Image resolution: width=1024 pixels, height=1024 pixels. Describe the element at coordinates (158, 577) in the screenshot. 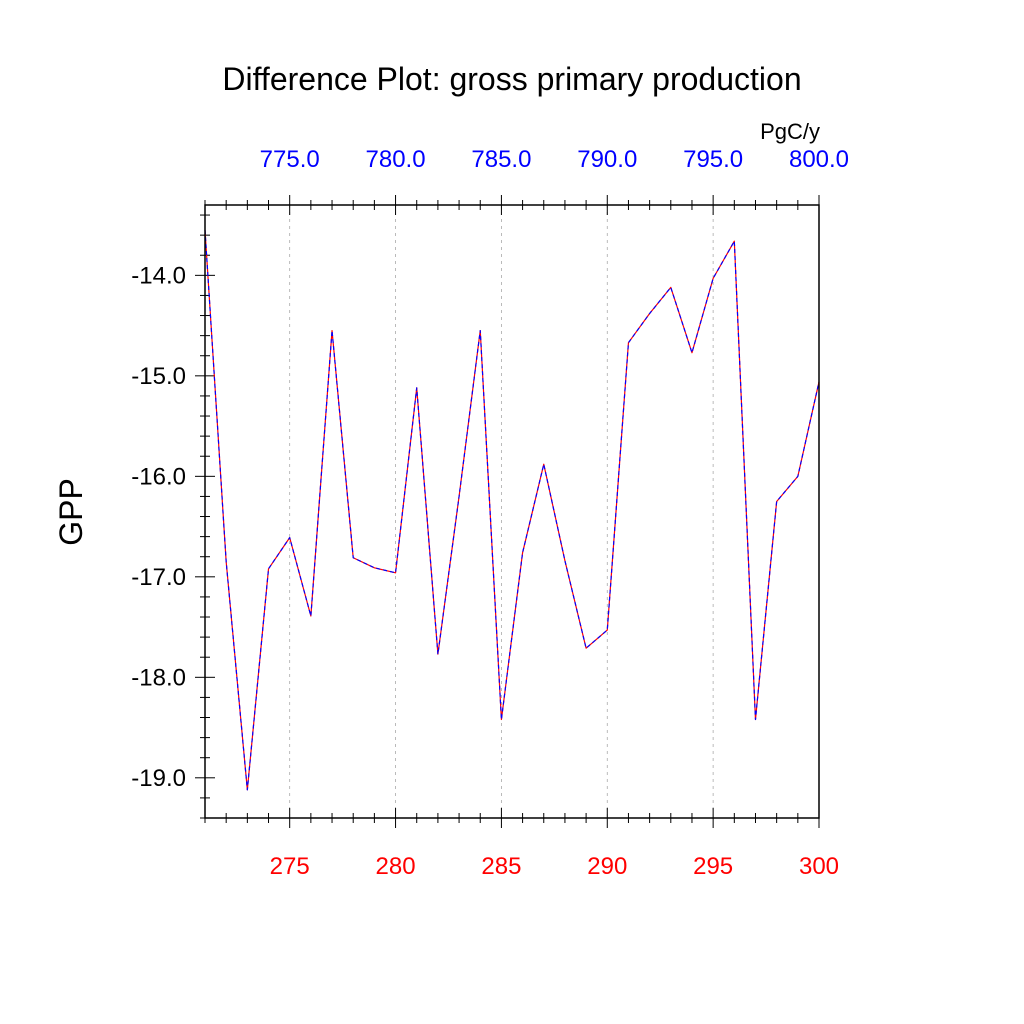

I see `y-tick-label: -17.0` at that location.